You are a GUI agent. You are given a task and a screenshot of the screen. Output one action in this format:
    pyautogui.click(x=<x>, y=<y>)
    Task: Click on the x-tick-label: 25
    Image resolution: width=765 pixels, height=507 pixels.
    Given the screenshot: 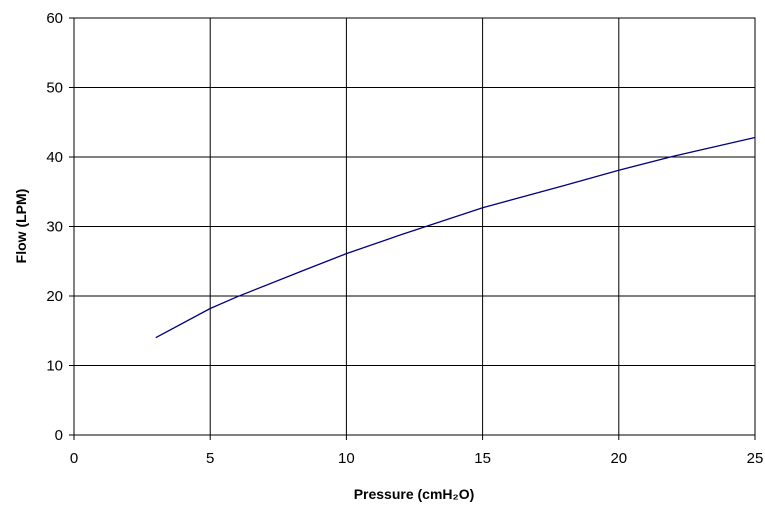 What is the action you would take?
    pyautogui.click(x=755, y=458)
    